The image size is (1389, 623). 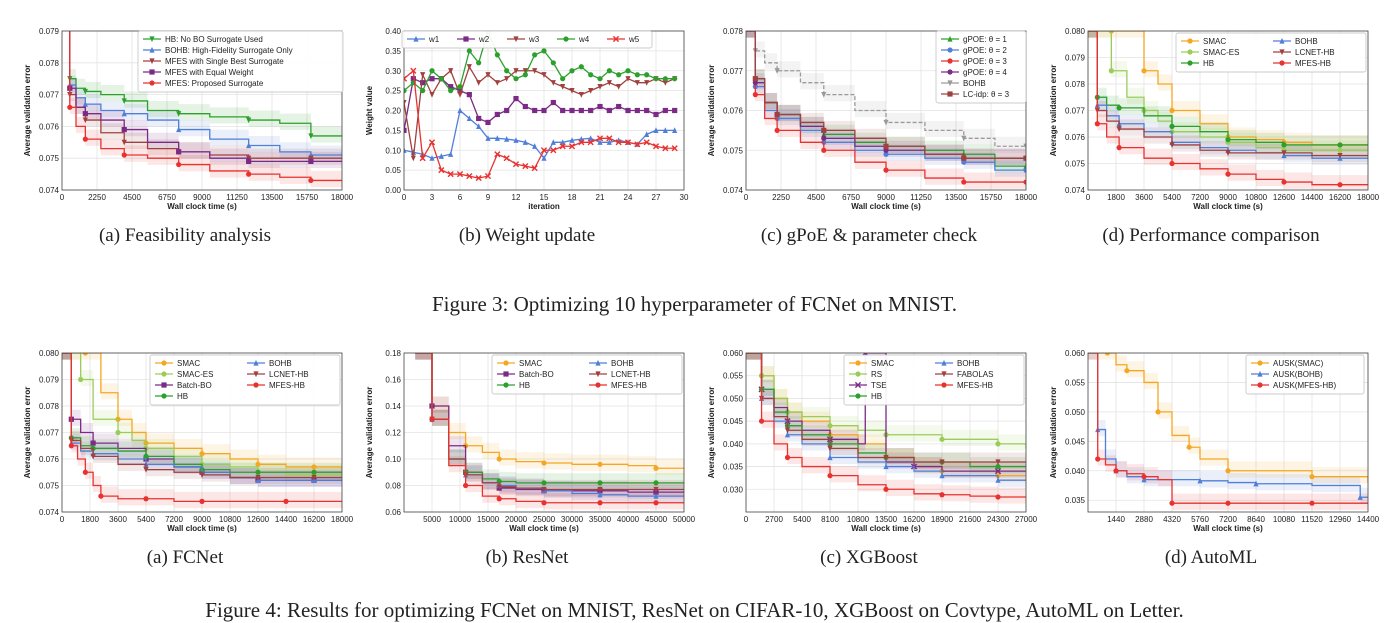 I want to click on y-tick-label: 0.25, so click(x=393, y=91).